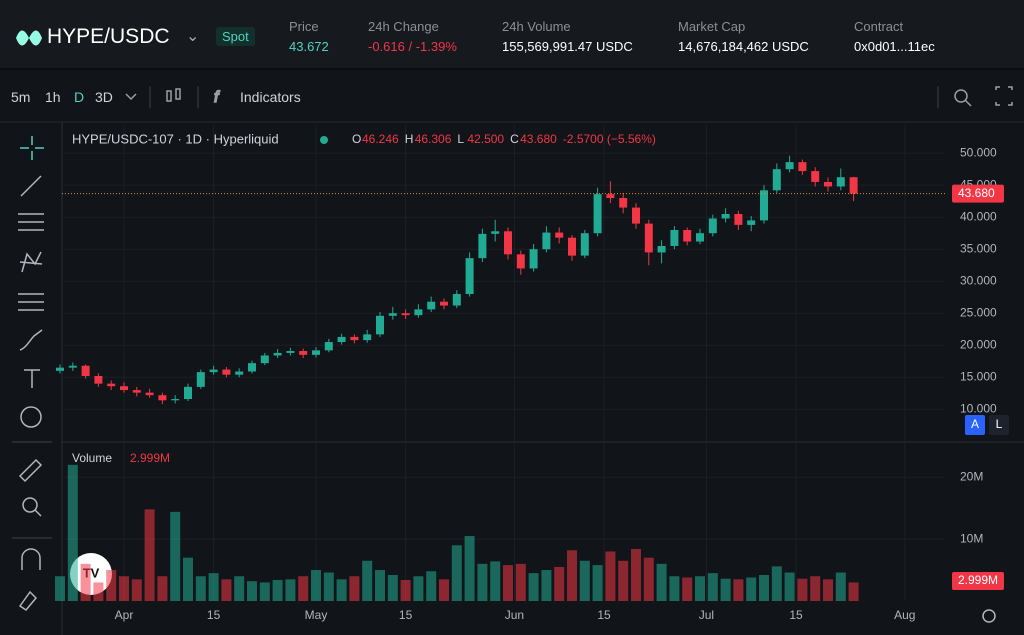  Describe the element at coordinates (270, 97) in the screenshot. I see `indicators: Indicators` at that location.